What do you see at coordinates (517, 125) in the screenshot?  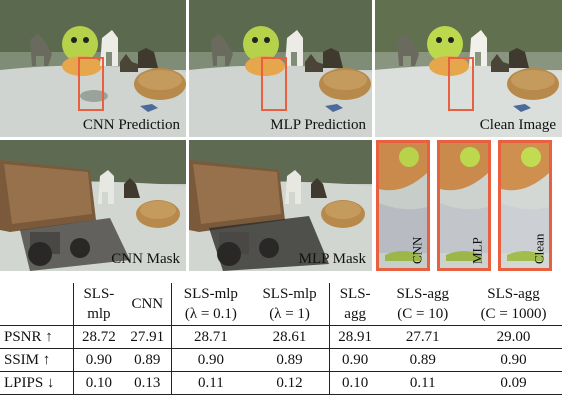 I see `clean-image-caption: Clean Image` at bounding box center [517, 125].